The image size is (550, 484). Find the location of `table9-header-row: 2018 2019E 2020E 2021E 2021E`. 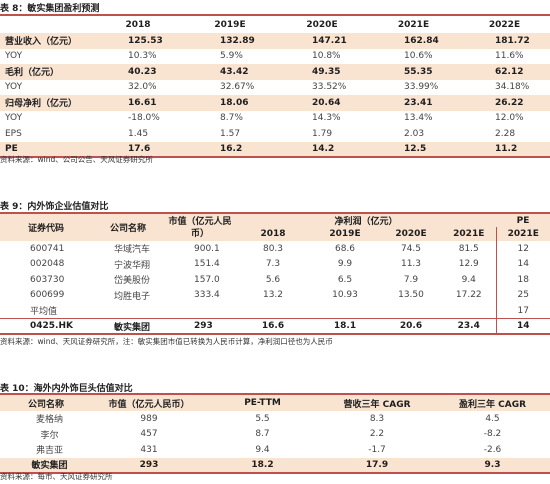

table9-header-row: 2018 2019E 2020E 2021E 2021E is located at coordinates (275, 234).